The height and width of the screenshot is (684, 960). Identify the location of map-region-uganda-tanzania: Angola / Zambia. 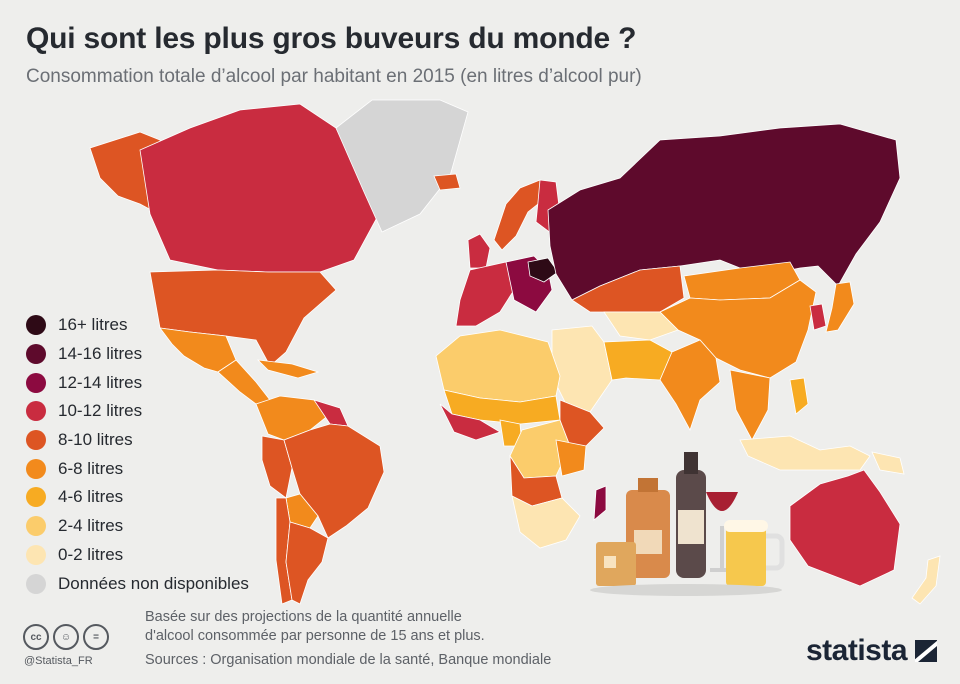
(571, 458).